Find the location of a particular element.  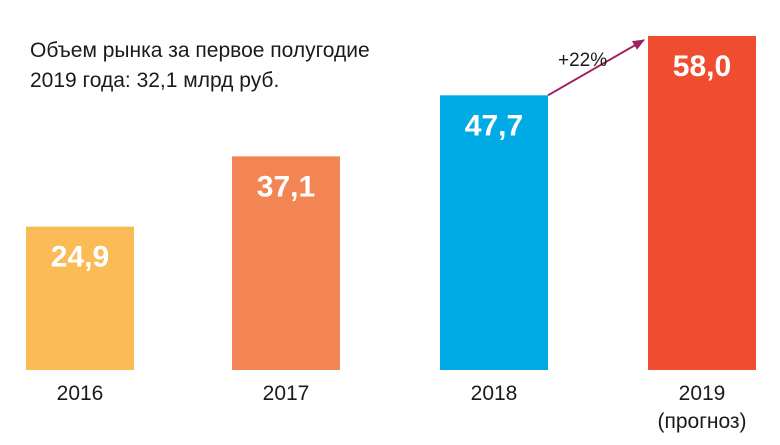

market-volume-note-line-2: 2019 года: 32,1 млрд руб. is located at coordinates (155, 80).